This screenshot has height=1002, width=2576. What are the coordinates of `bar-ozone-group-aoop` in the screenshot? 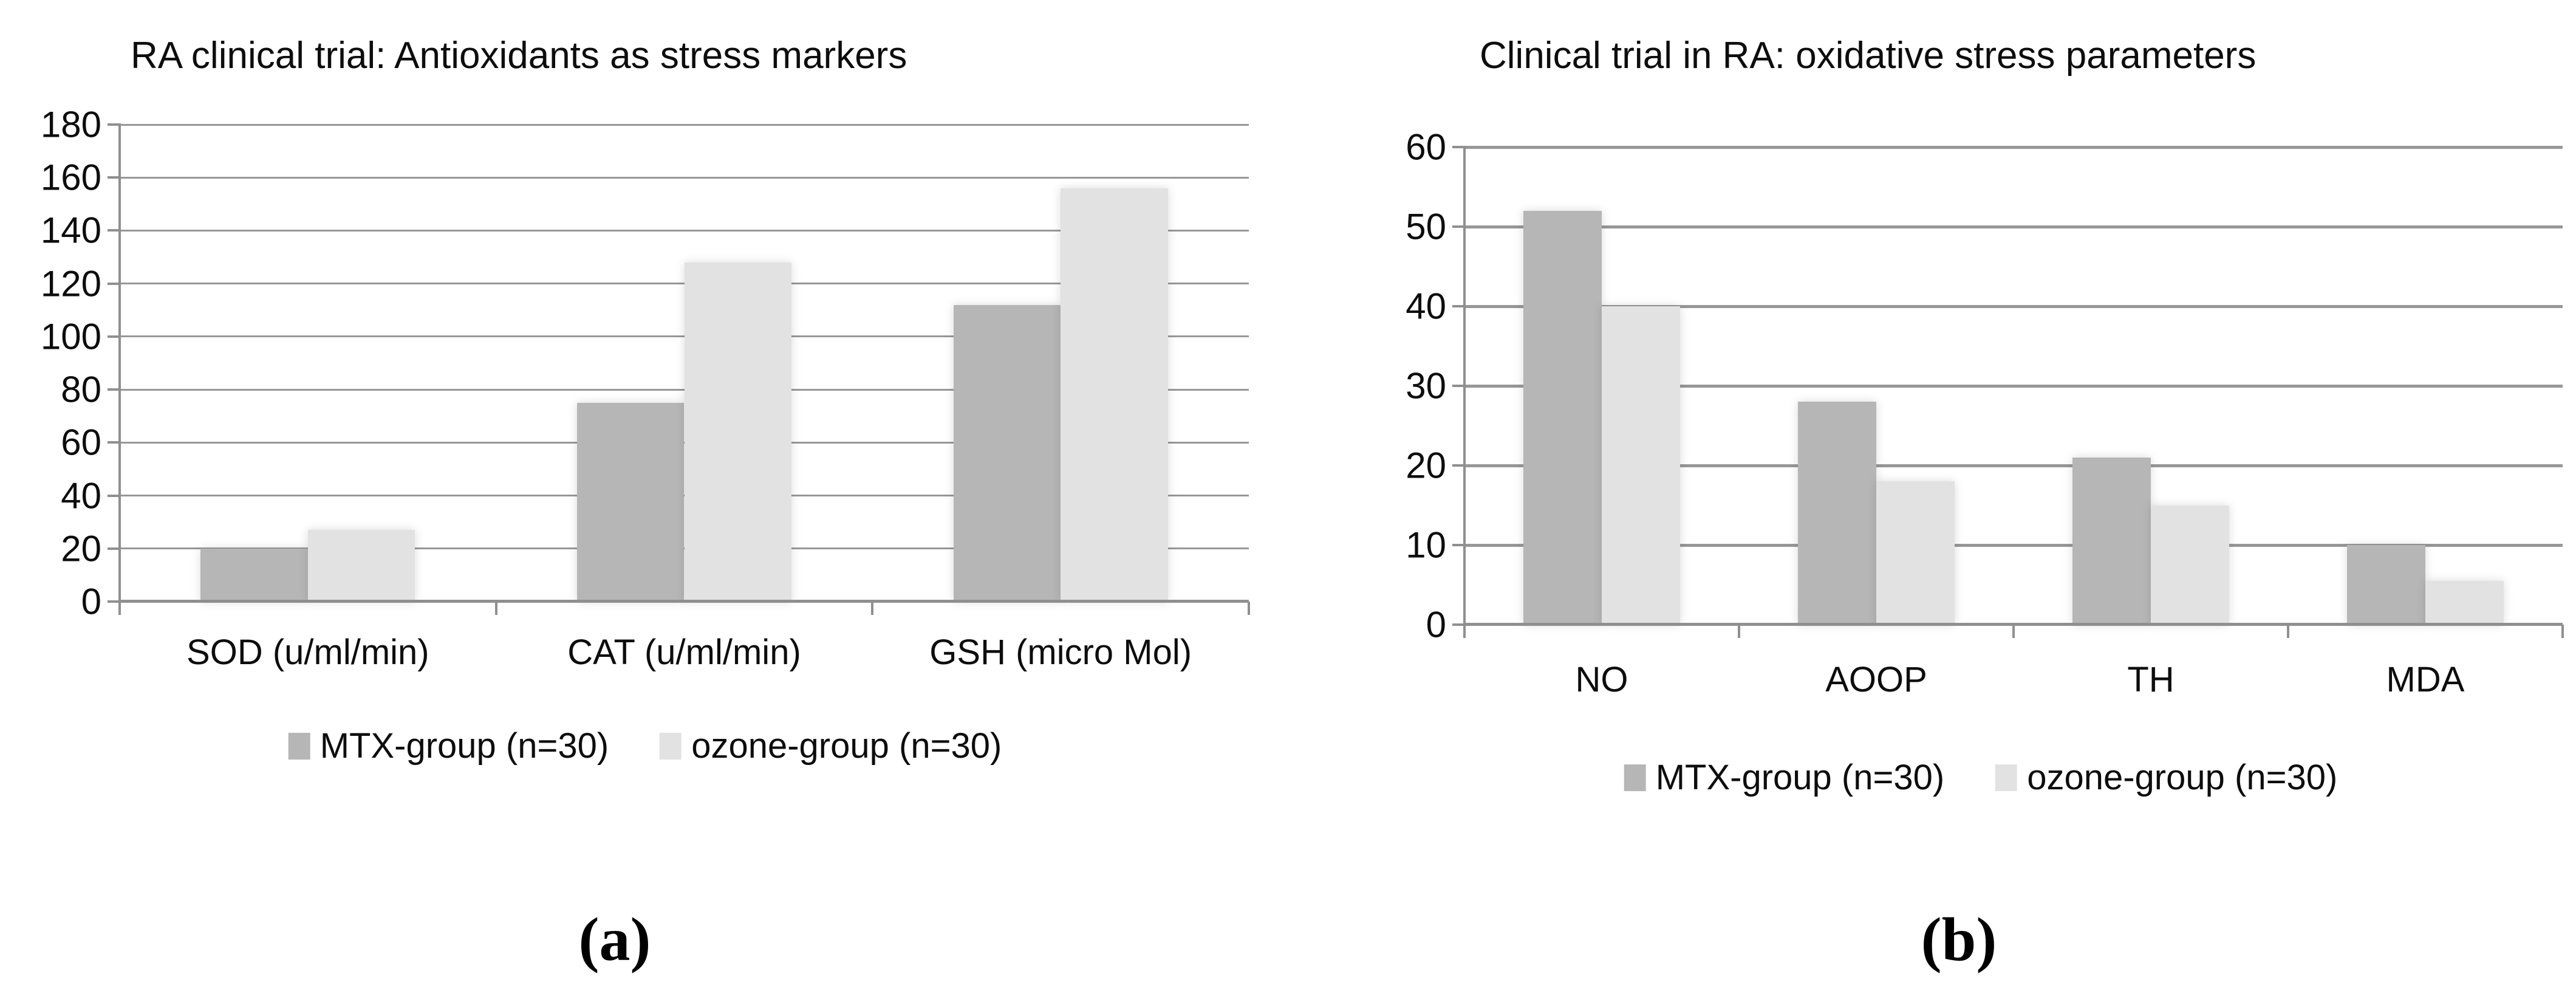 It's located at (1915, 553).